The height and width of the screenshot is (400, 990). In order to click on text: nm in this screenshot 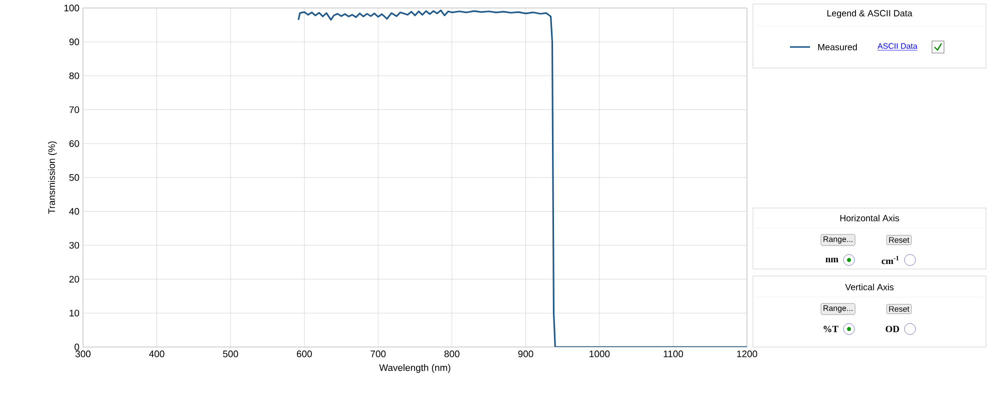, I will do `click(832, 260)`.